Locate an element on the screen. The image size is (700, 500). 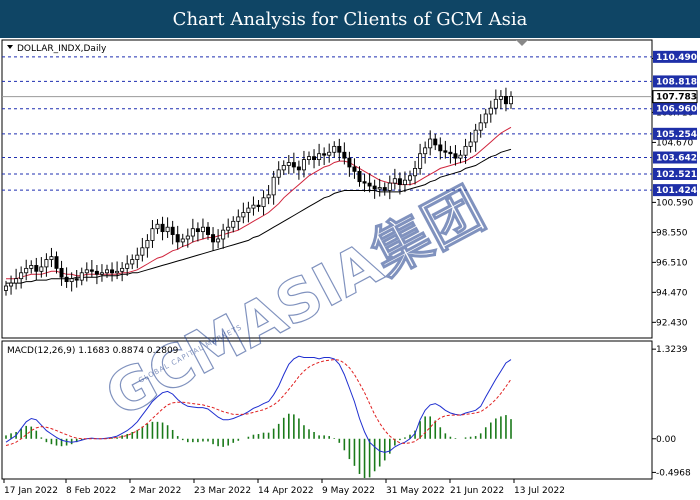
price-tick-label: 94.470 is located at coordinates (672, 293).